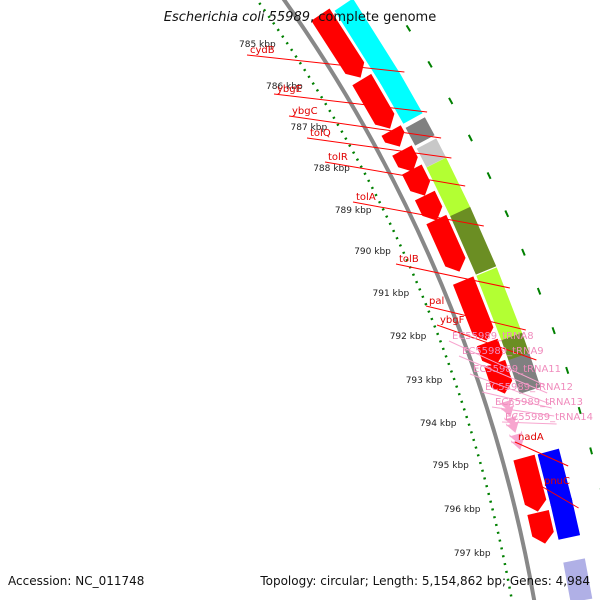 This screenshot has height=600, width=600. What do you see at coordinates (529, 387) in the screenshot?
I see `gene-label-EC55989_tRNA12: EC55989_tRNA12` at bounding box center [529, 387].